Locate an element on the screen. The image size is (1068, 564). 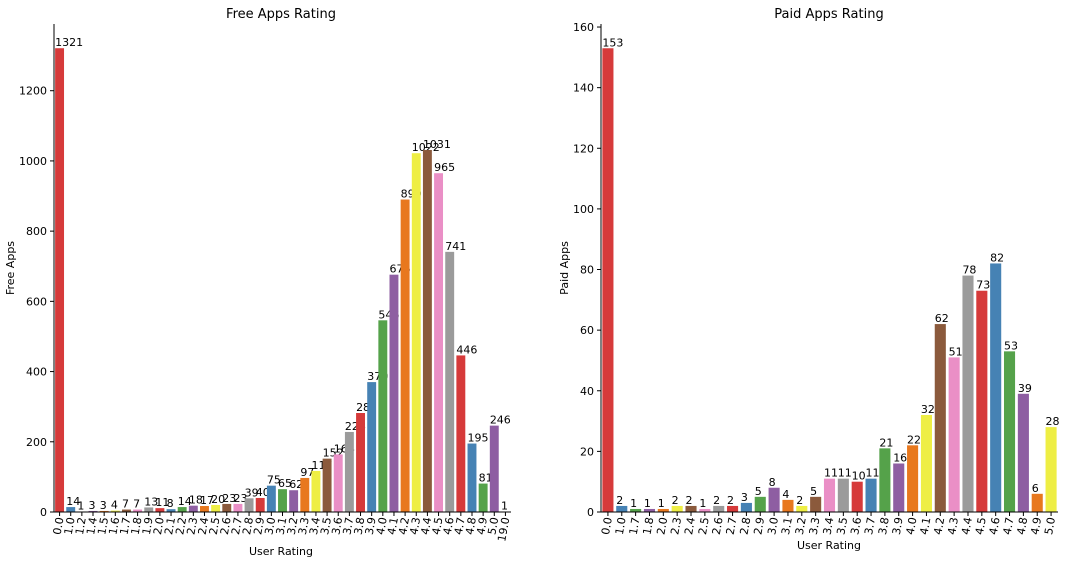
data-label: 1321 is located at coordinates (69, 42).